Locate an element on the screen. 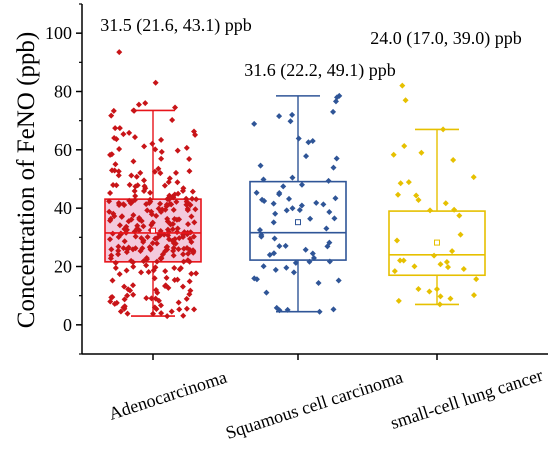  data-points is located at coordinates (297, 203).